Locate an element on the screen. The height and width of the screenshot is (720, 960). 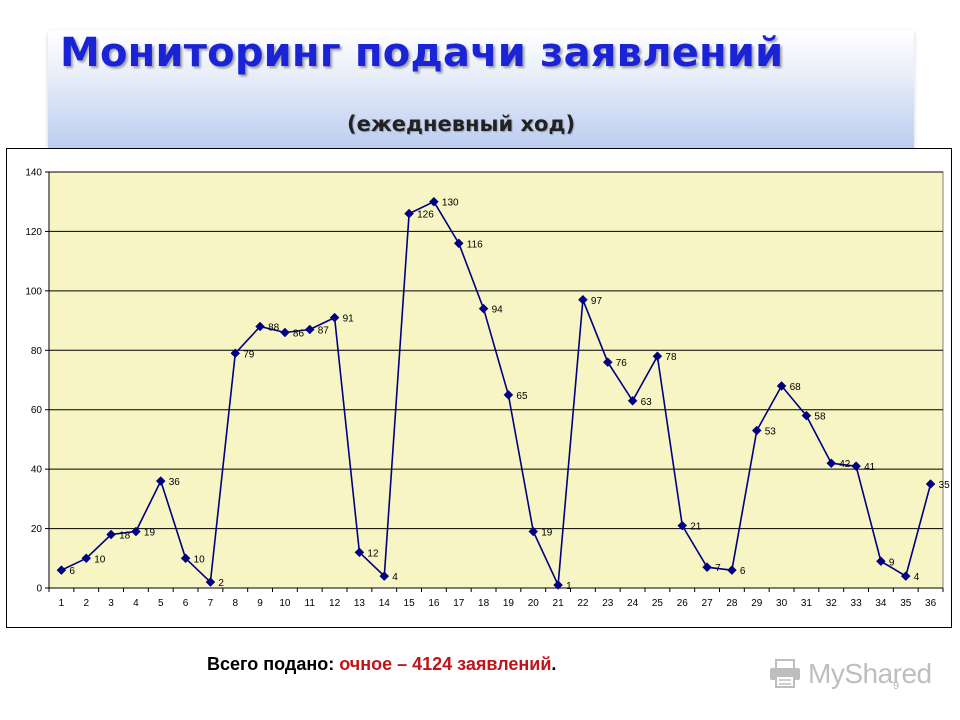
data-point-label: 53 is located at coordinates (771, 432).